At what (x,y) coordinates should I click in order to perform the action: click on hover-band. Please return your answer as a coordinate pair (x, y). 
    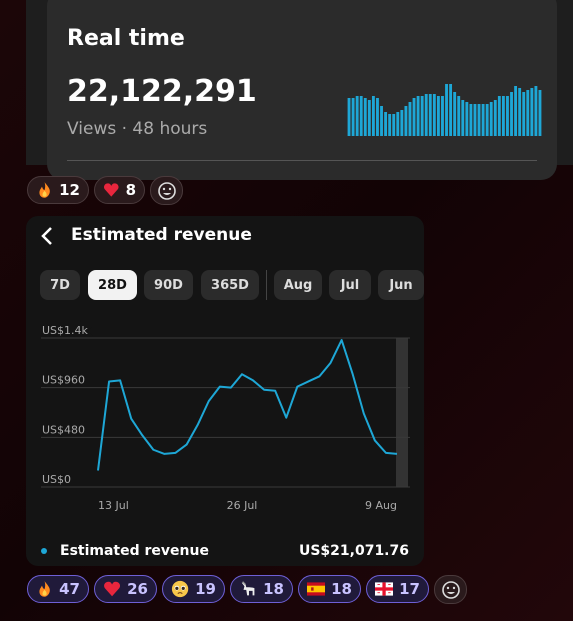
    Looking at the image, I should click on (402, 412).